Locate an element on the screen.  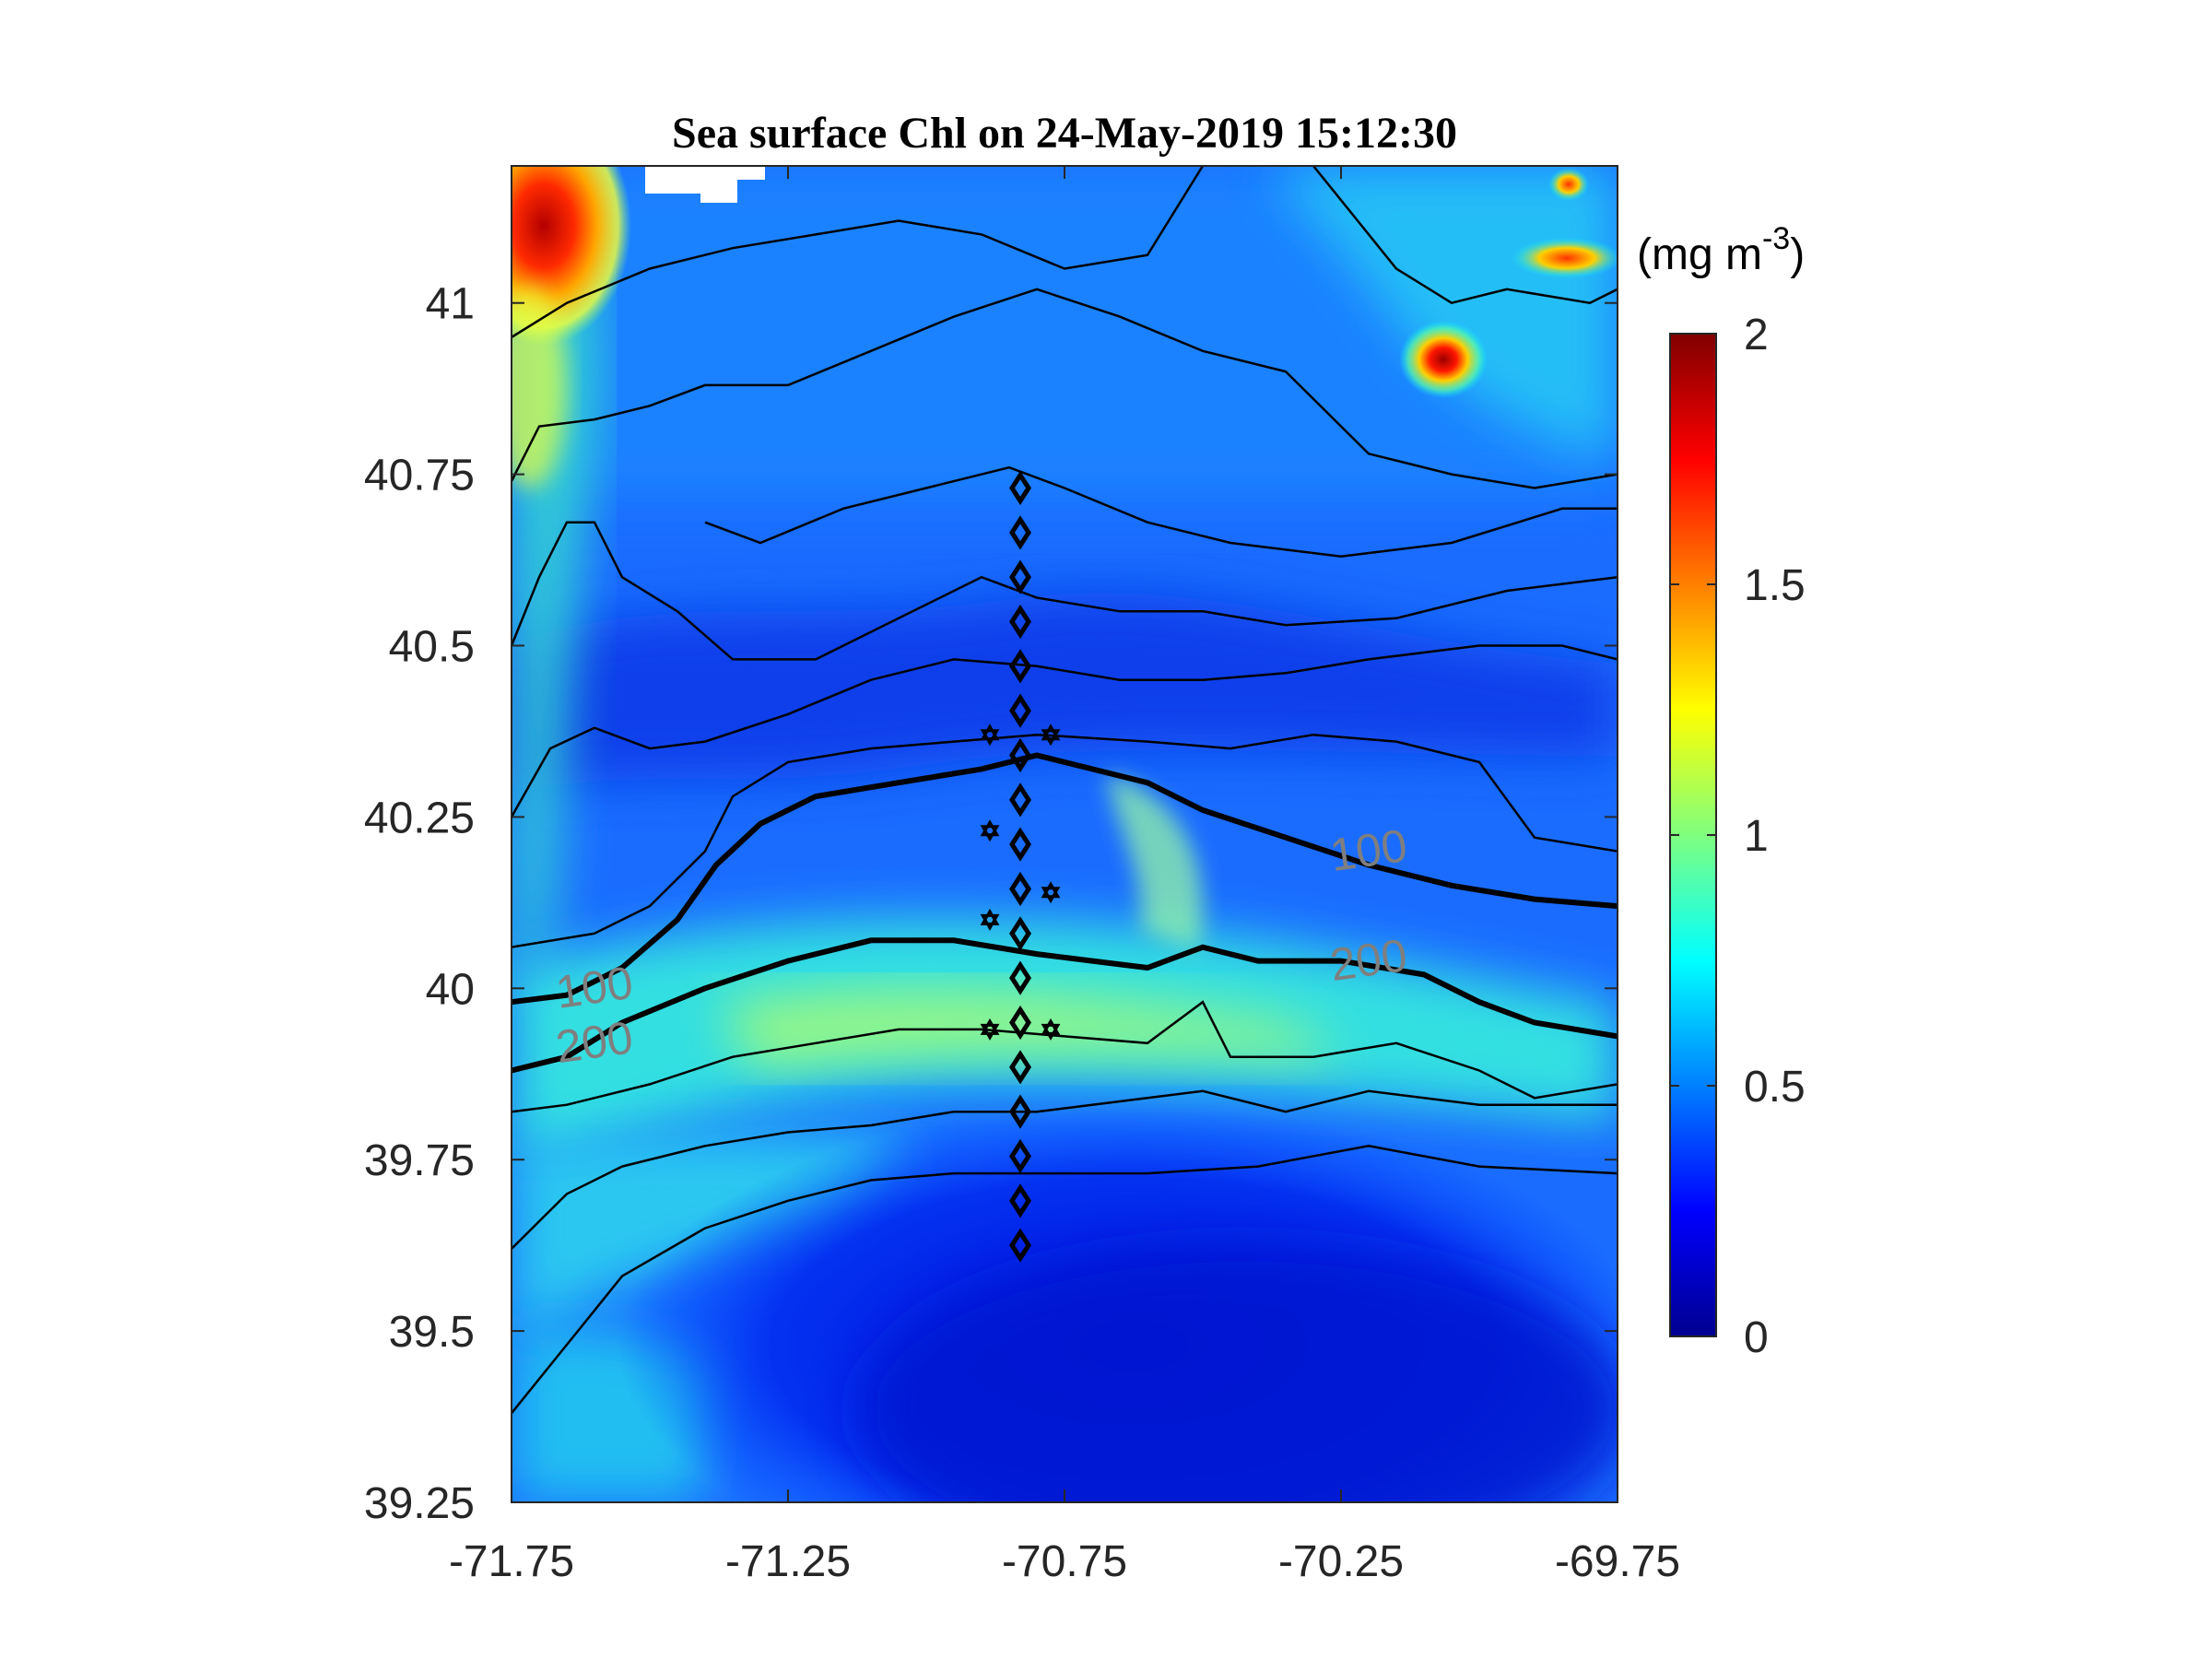
y-tick-label-5: 40.5 is located at coordinates (432, 647).